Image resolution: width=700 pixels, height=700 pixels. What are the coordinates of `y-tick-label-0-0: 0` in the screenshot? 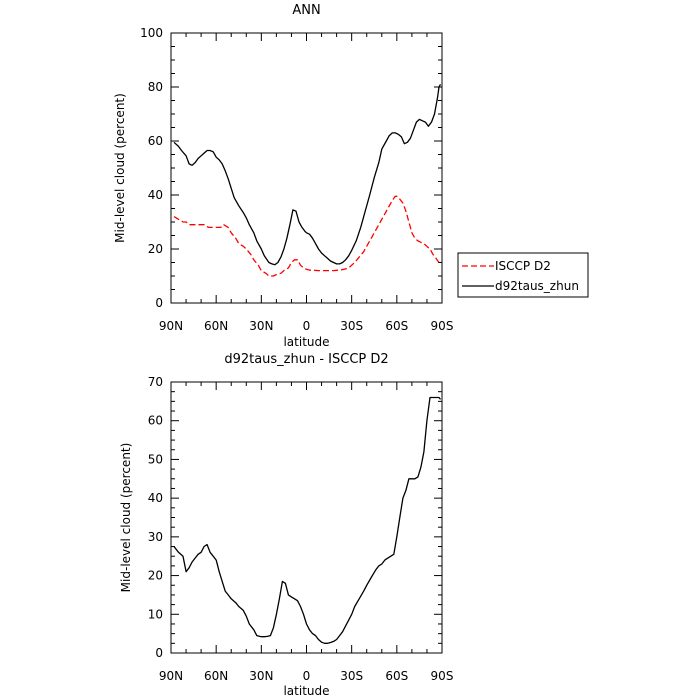 It's located at (159, 303).